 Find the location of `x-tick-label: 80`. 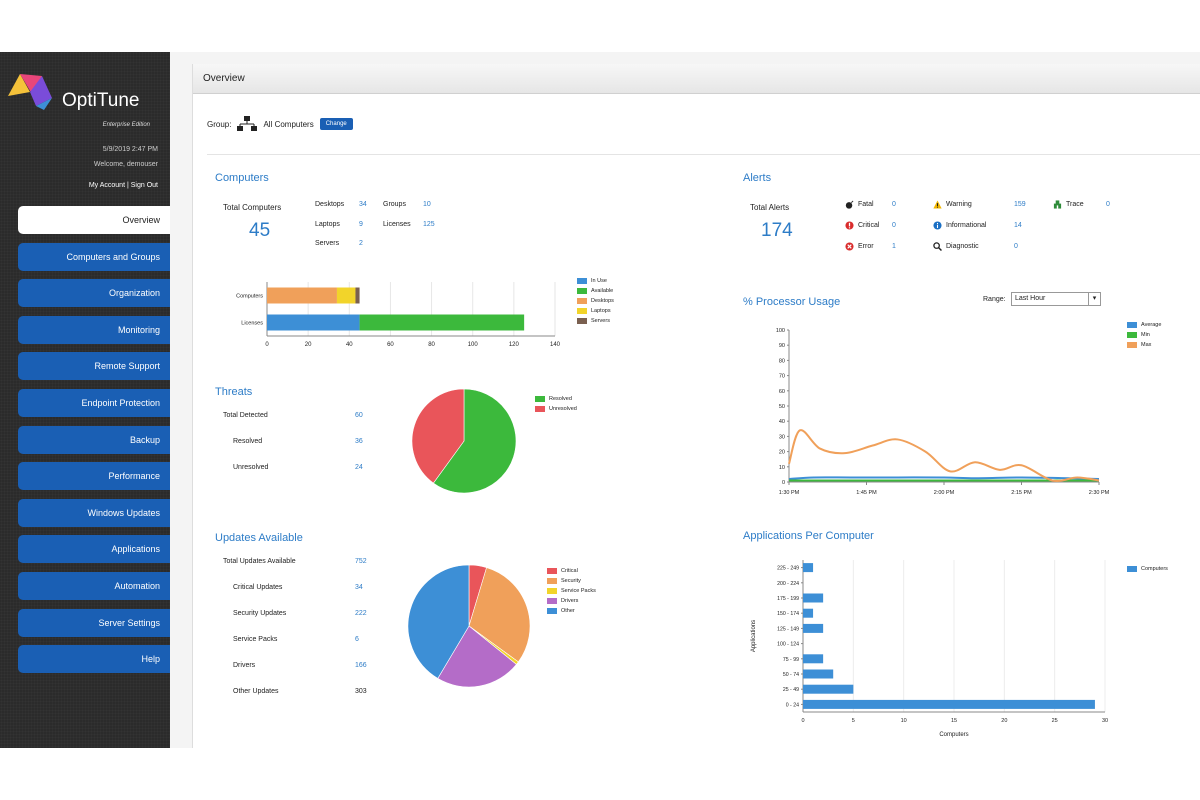

x-tick-label: 80 is located at coordinates (431, 345).